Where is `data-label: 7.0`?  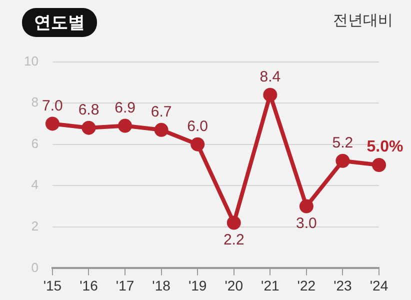 data-label: 7.0 is located at coordinates (52, 105).